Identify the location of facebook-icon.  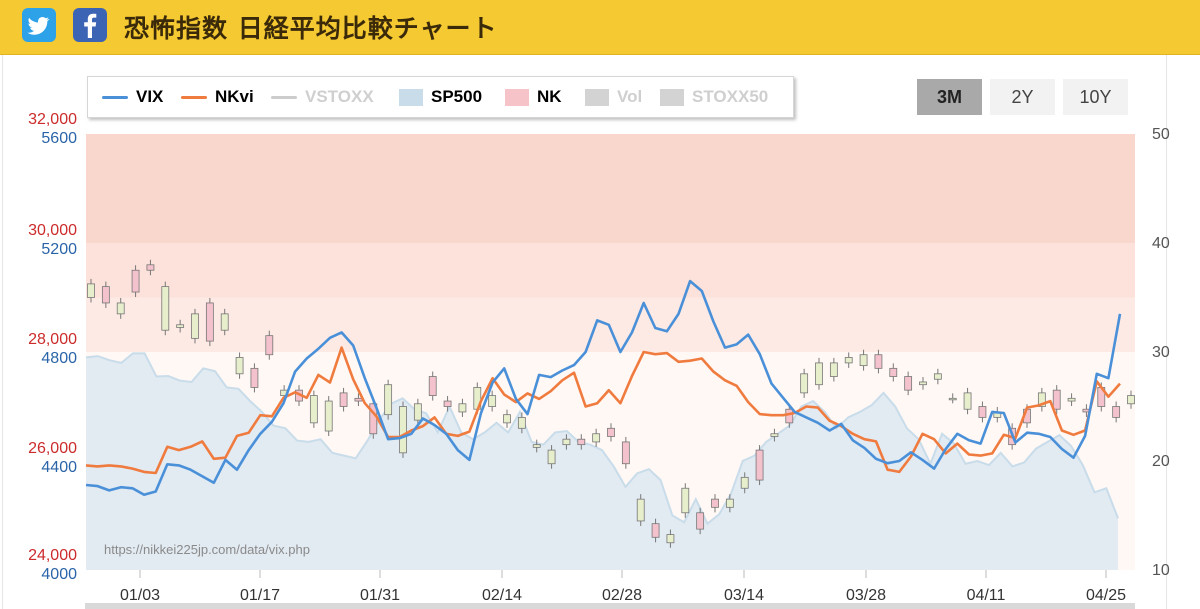
(90, 25).